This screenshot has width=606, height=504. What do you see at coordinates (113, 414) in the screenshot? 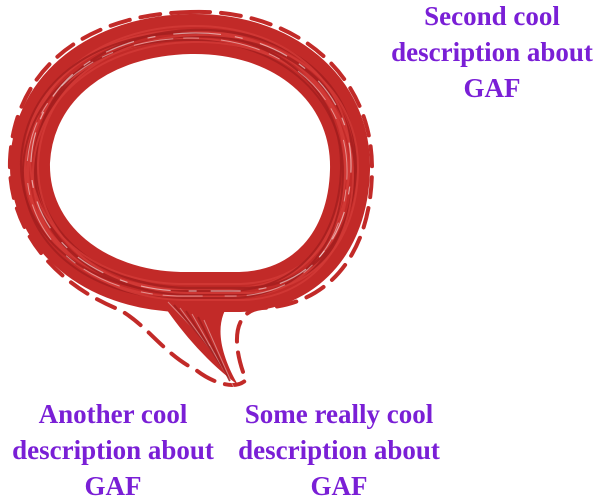
I see `caption-another-line-1: Another cool` at bounding box center [113, 414].